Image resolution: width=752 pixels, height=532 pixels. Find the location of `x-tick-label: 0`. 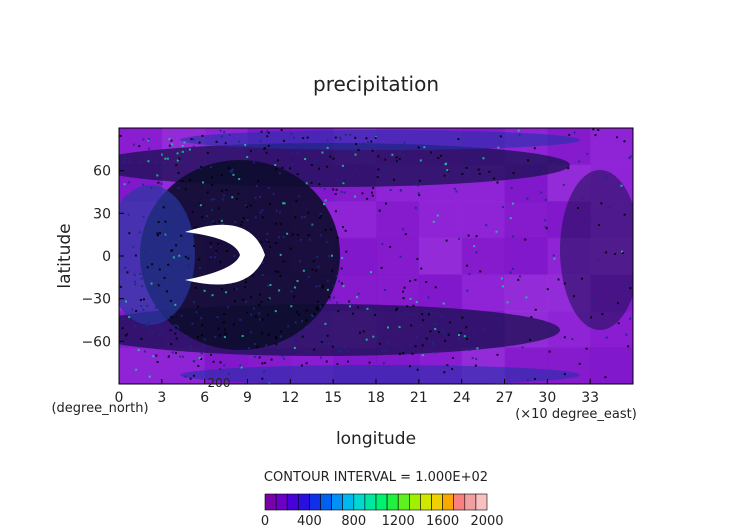

x-tick-label: 0 is located at coordinates (119, 398).